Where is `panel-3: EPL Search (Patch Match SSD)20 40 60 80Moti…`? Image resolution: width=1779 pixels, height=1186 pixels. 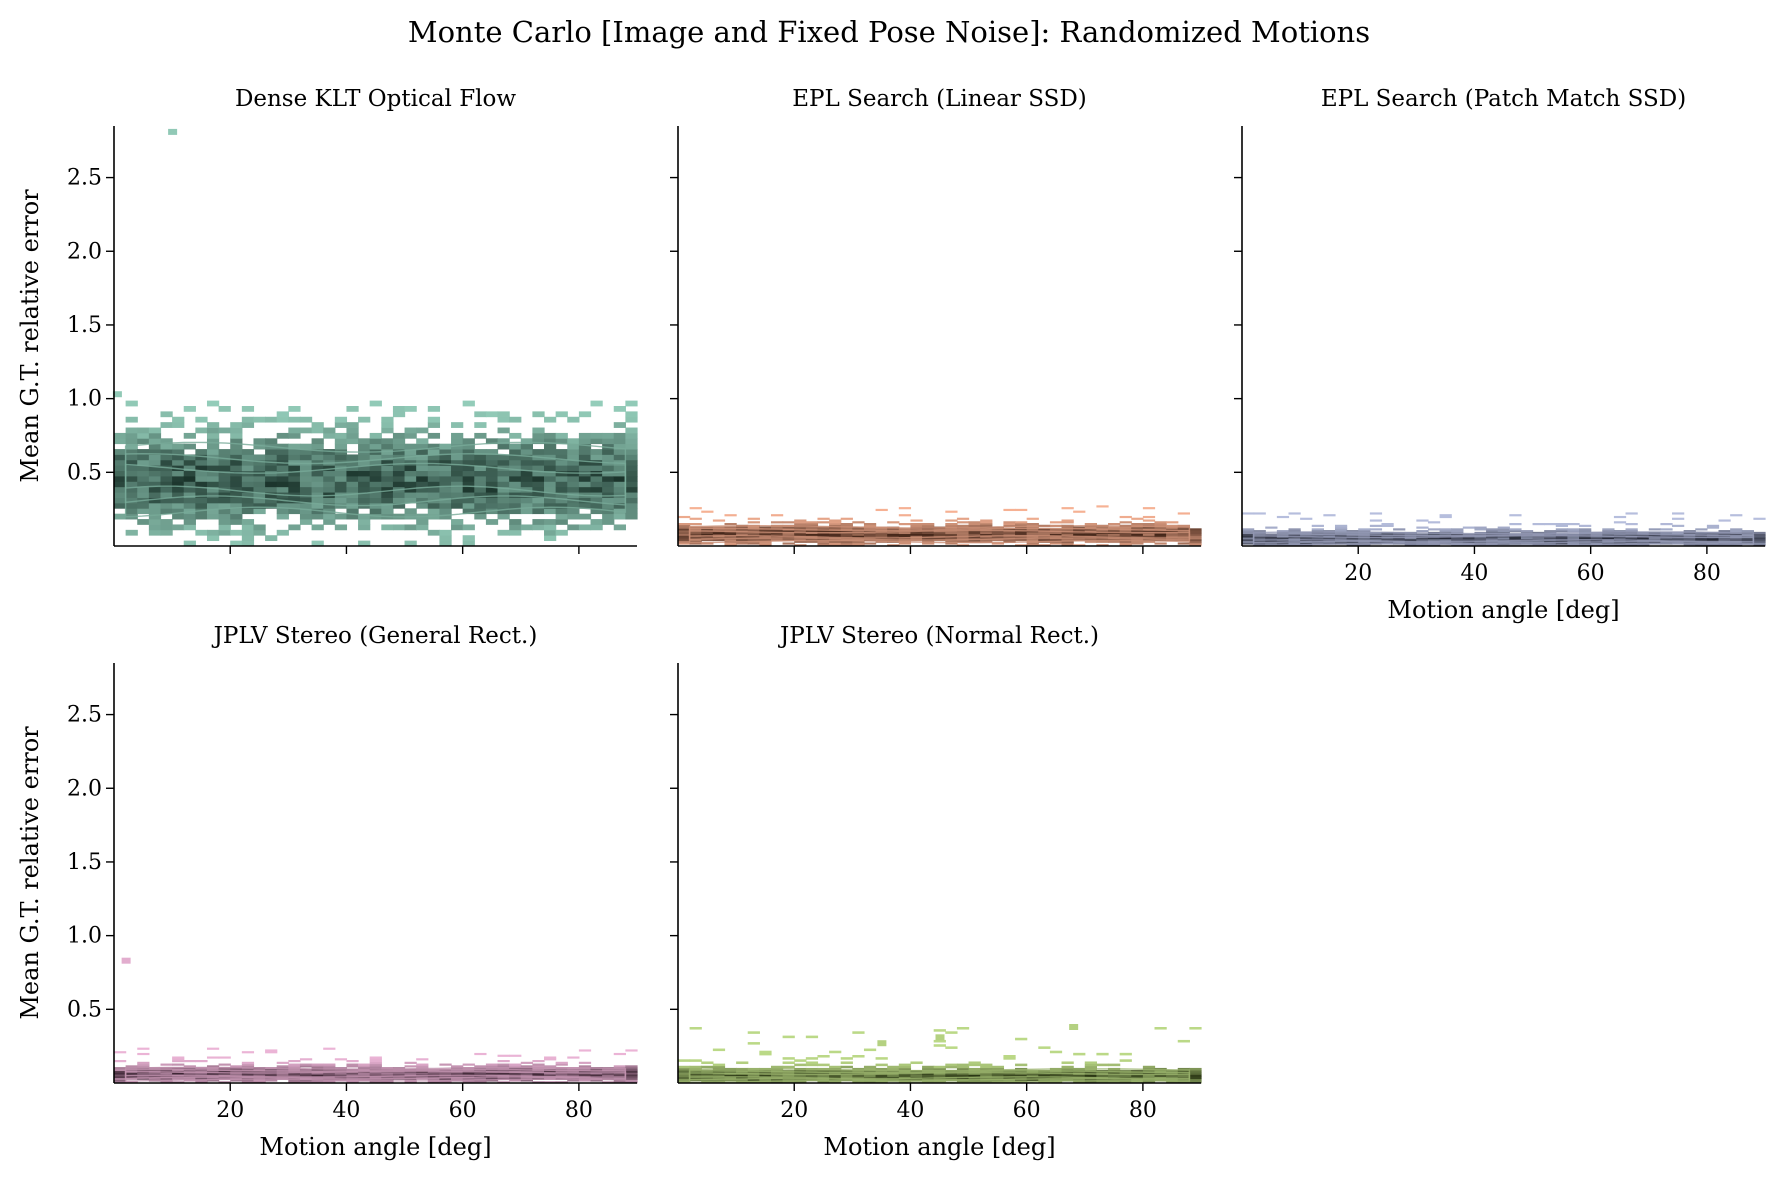
panel-3: EPL Search (Patch Match SSD)20 40 60 80Moti… is located at coordinates (1500, 355).